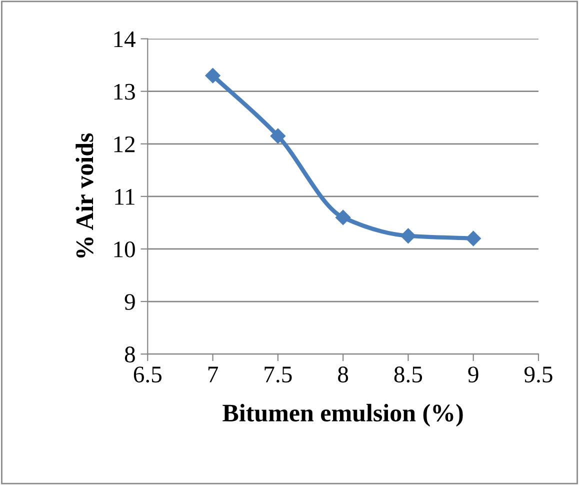 This screenshot has height=485, width=579. Describe the element at coordinates (85, 195) in the screenshot. I see `y-axis-title: % Air voids` at that location.